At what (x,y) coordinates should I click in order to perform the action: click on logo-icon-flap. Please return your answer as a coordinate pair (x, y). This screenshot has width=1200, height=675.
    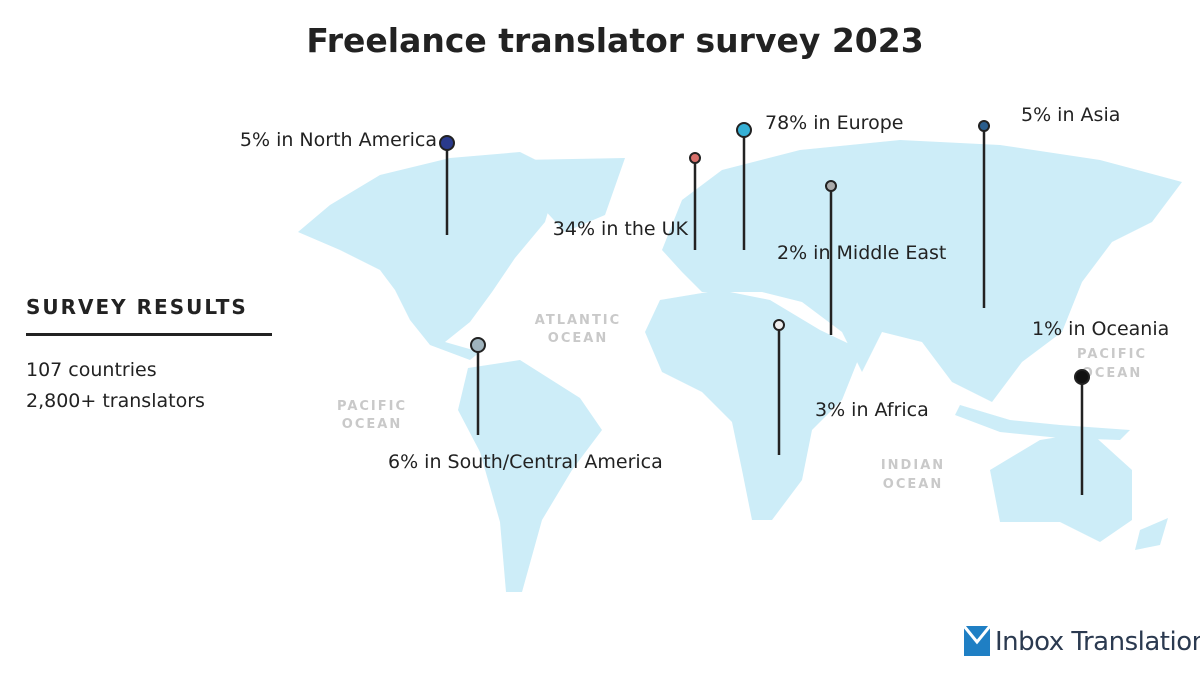
    Looking at the image, I should click on (977, 635).